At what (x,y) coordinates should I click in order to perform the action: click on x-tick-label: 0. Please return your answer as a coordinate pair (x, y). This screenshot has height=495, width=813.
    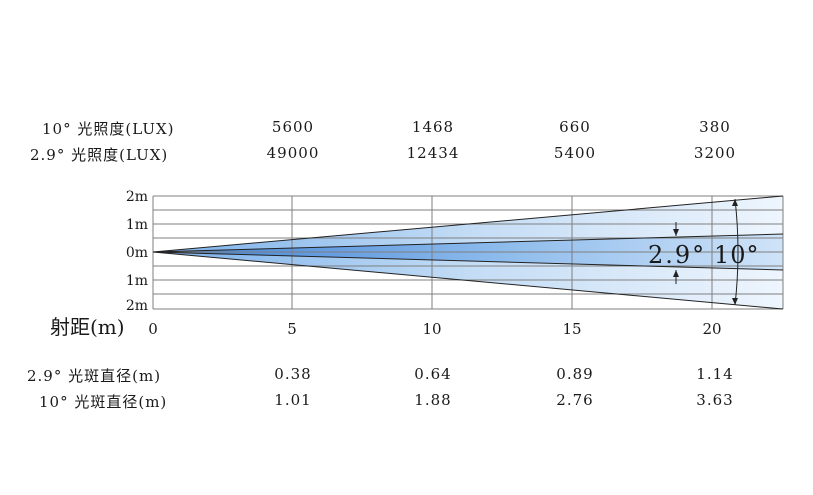
    Looking at the image, I should click on (153, 329).